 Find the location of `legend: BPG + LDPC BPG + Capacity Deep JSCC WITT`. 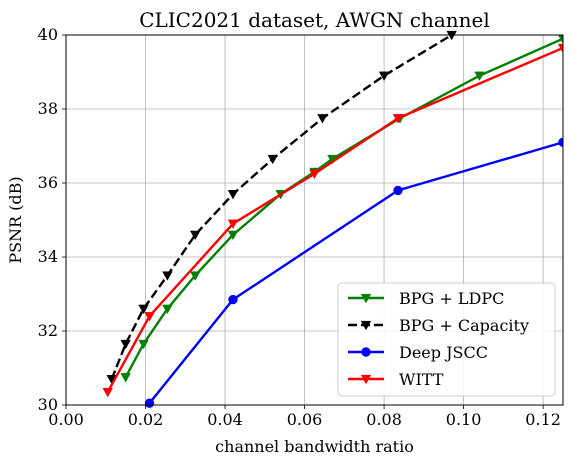

legend: BPG + LDPC BPG + Capacity Deep JSCC WITT is located at coordinates (446, 339).